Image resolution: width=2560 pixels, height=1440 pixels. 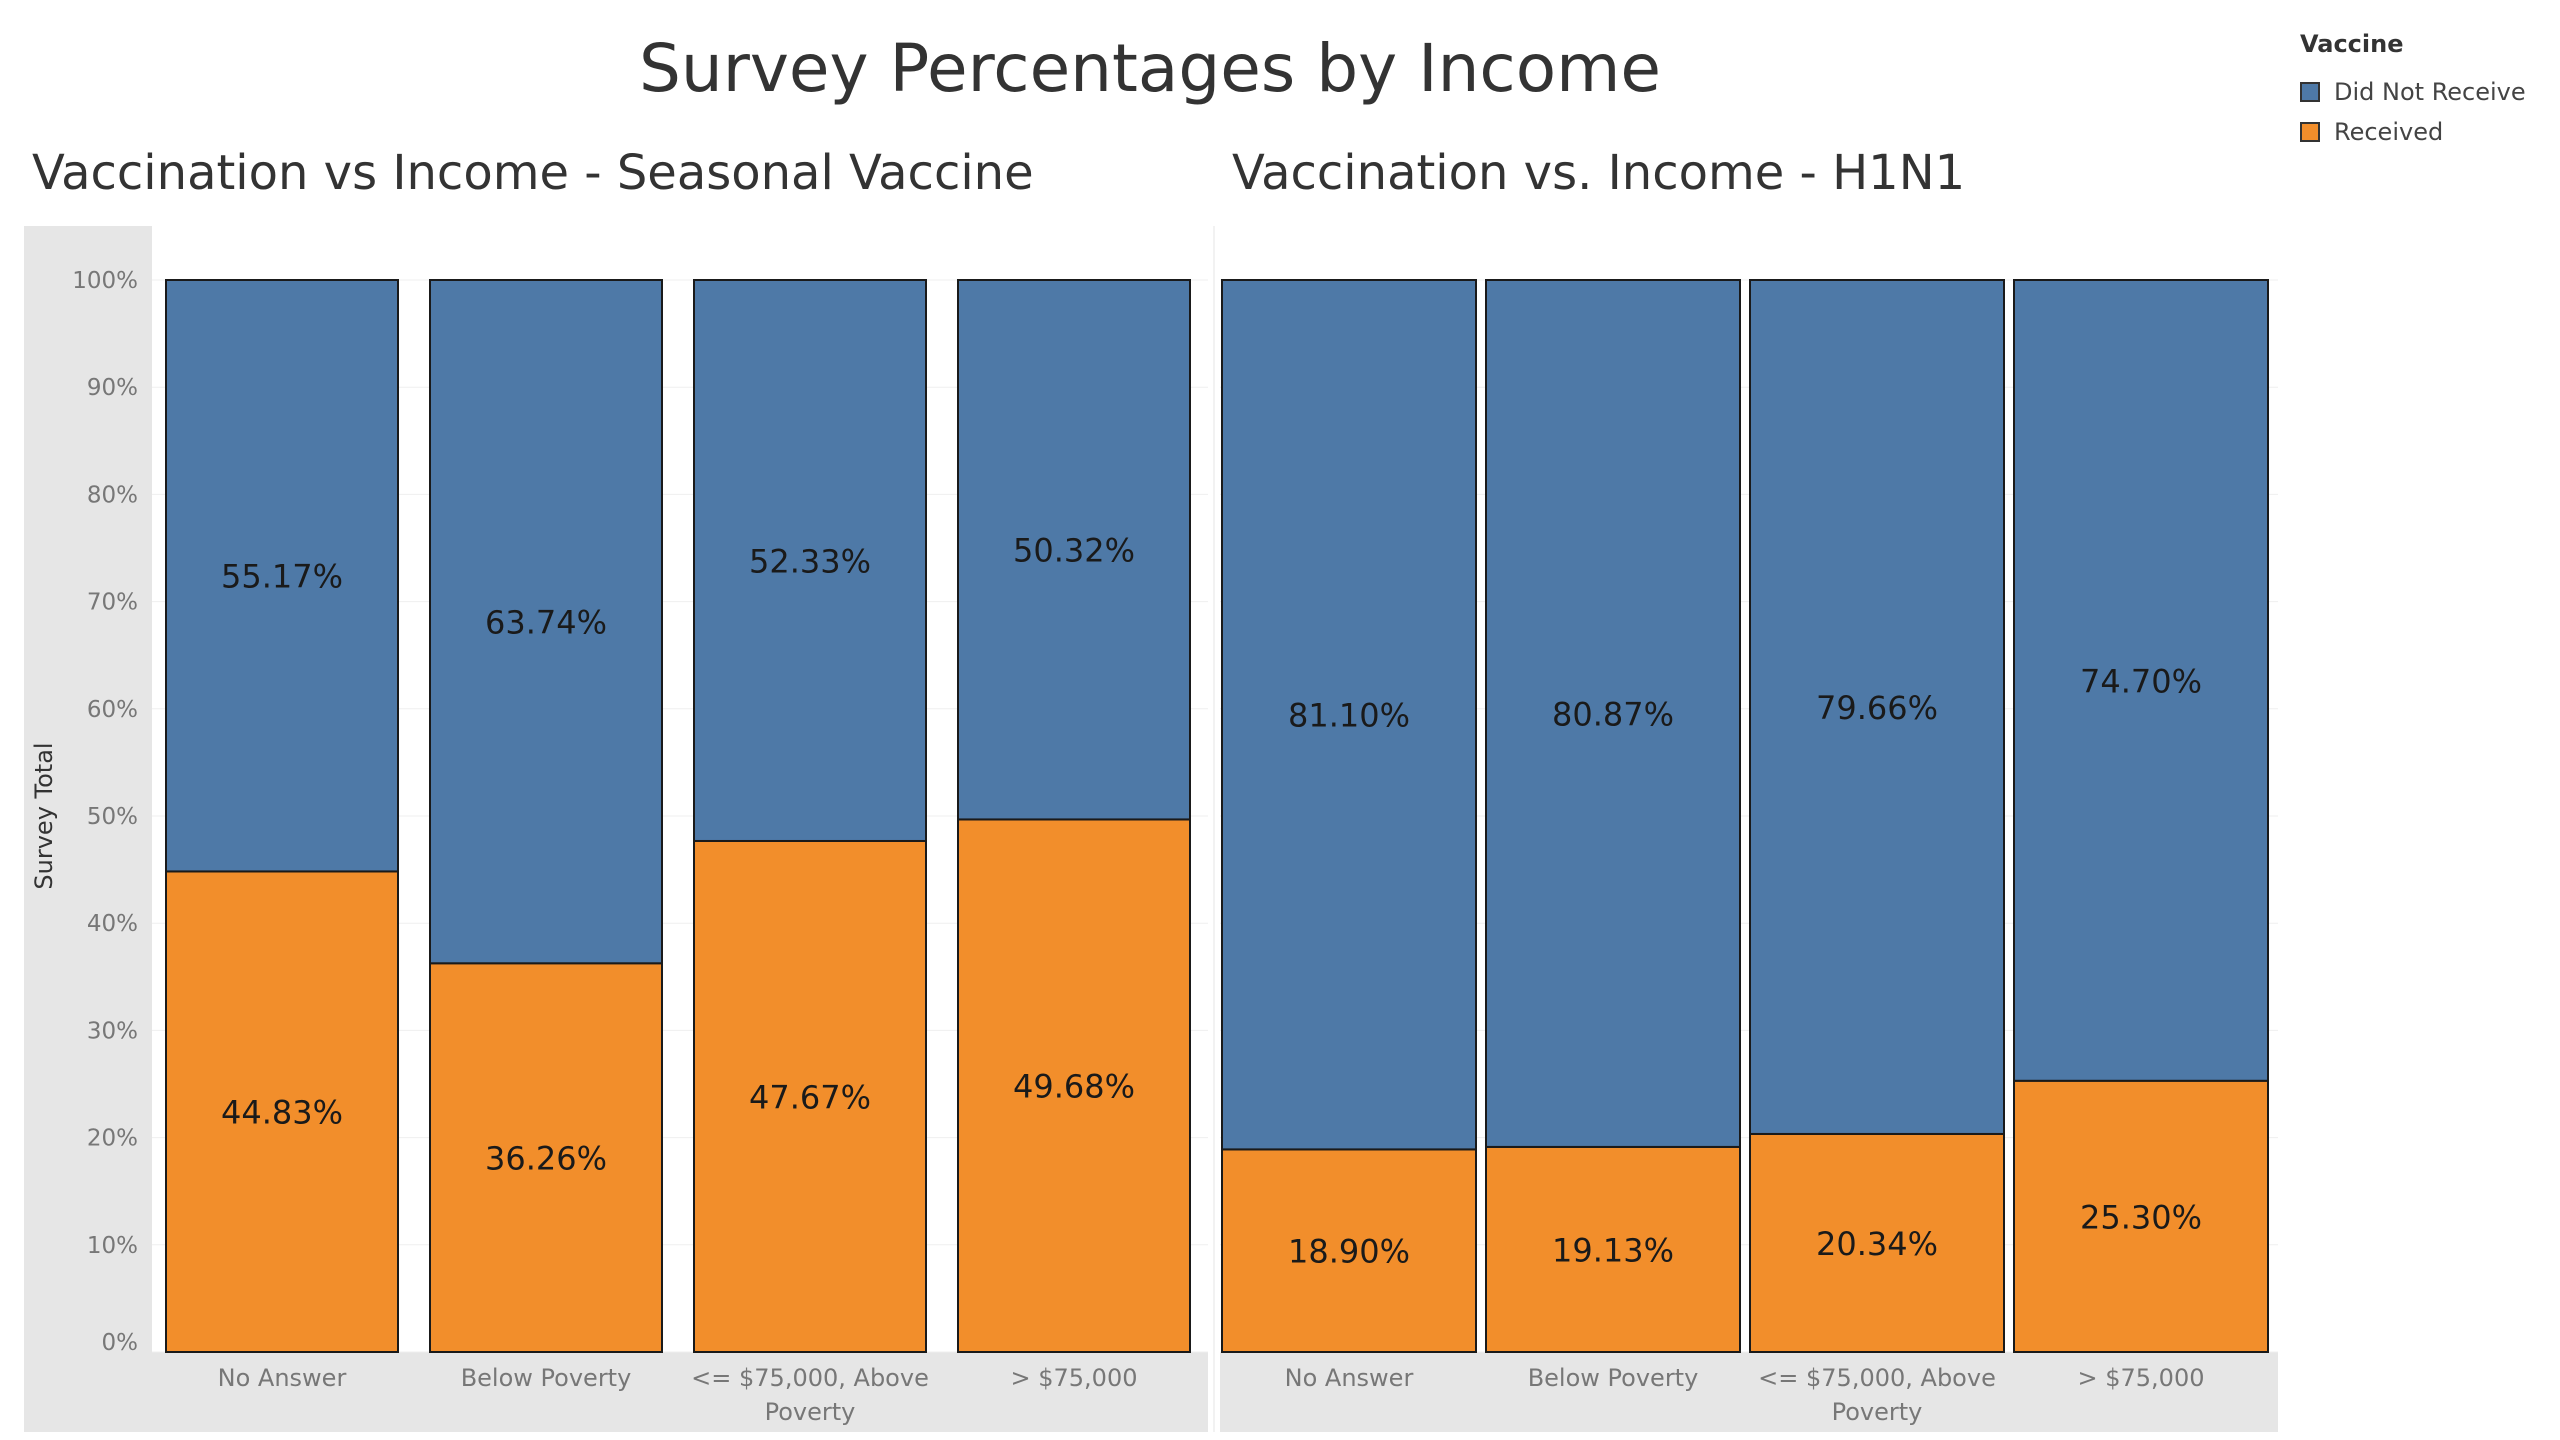 I want to click on category-label-seasonal: <= $75,000, Above Poverty, so click(x=810, y=1395).